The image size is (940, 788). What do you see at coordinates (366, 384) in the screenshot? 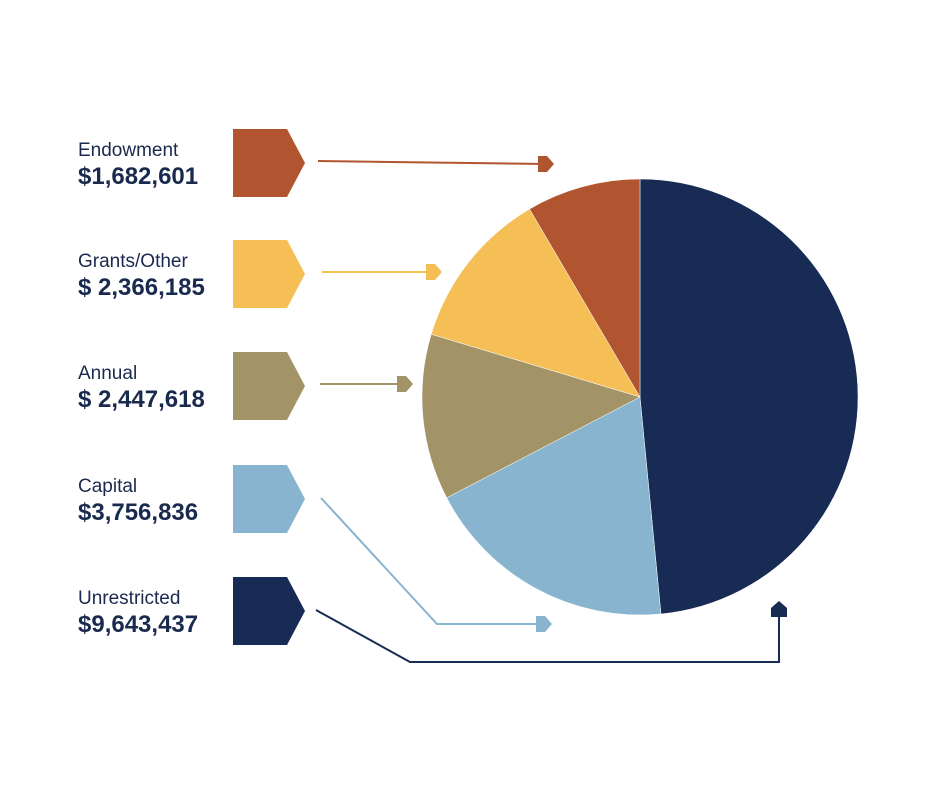
I see `connector-annual` at bounding box center [366, 384].